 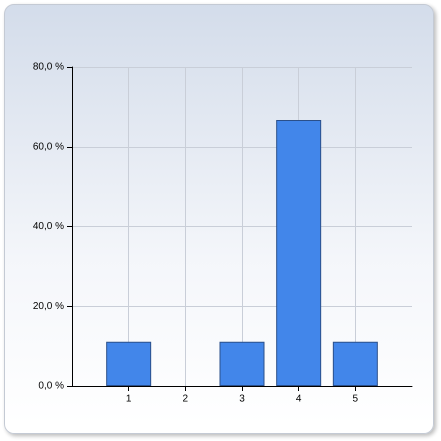 I want to click on y-tick-label: 40,0 %, so click(x=48, y=226).